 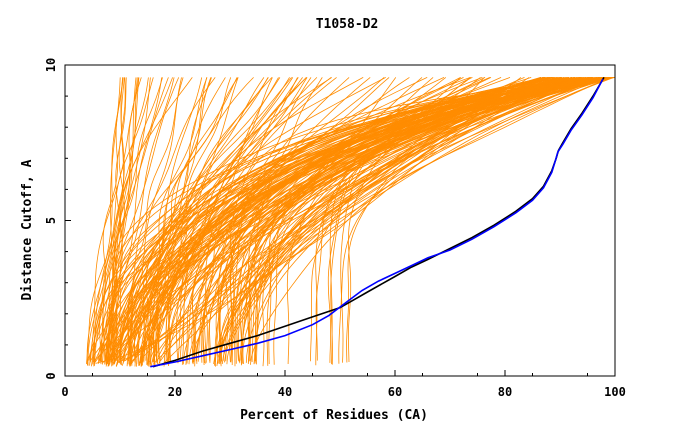 What do you see at coordinates (615, 392) in the screenshot?
I see `x-tick-label: 100` at bounding box center [615, 392].